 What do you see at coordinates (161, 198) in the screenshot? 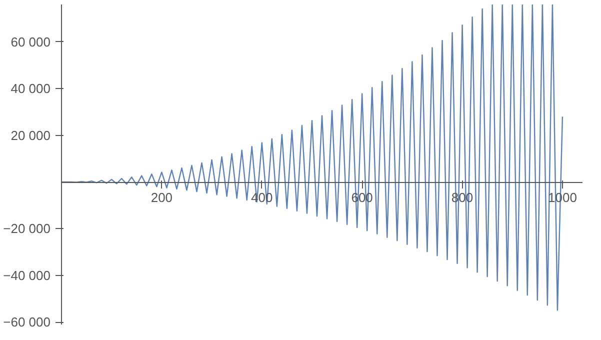
I see `x-tick-label: 200` at bounding box center [161, 198].